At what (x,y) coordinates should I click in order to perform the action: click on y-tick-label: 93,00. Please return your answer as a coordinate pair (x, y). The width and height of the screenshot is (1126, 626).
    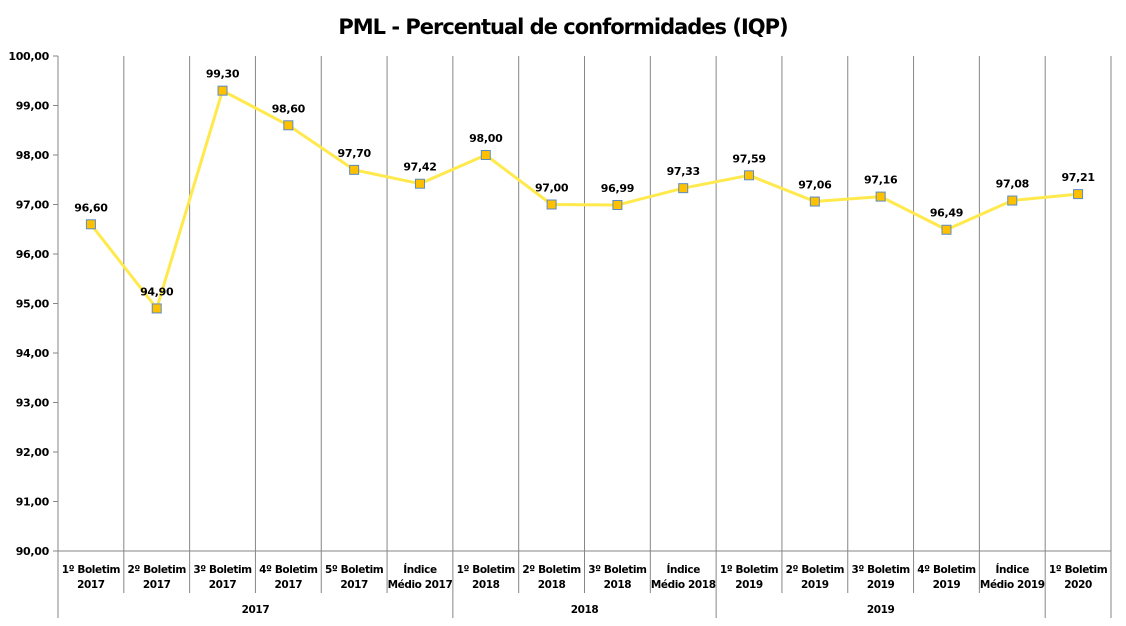
    Looking at the image, I should click on (33, 403).